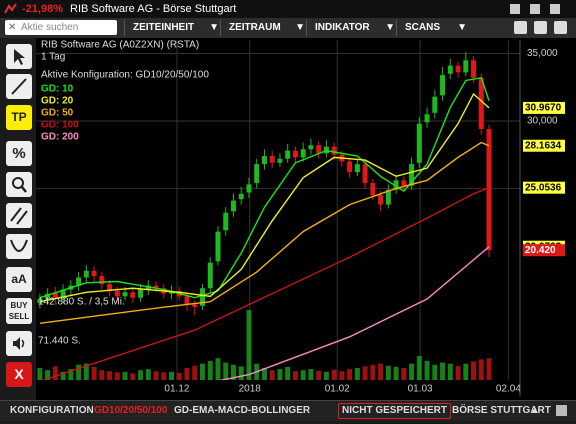 This screenshot has width=576, height=424. I want to click on legend-label: GD: 50, so click(57, 113).